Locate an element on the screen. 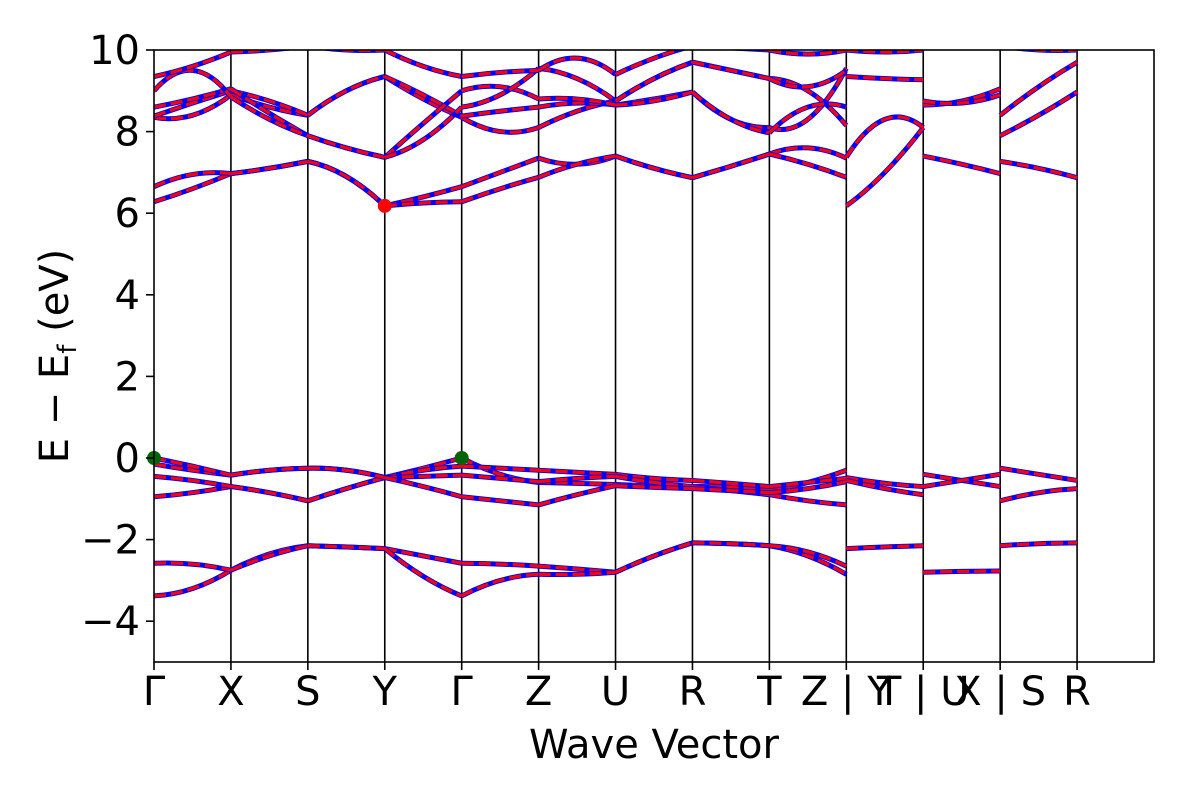 The image size is (1200, 800). y-tick-label: 4 is located at coordinates (127, 296).